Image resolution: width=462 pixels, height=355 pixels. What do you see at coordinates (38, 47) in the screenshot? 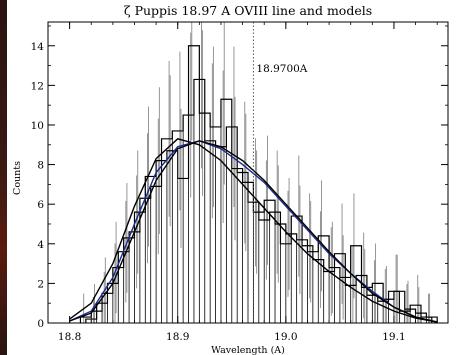
I see `y-tick-label: 14` at bounding box center [38, 47].